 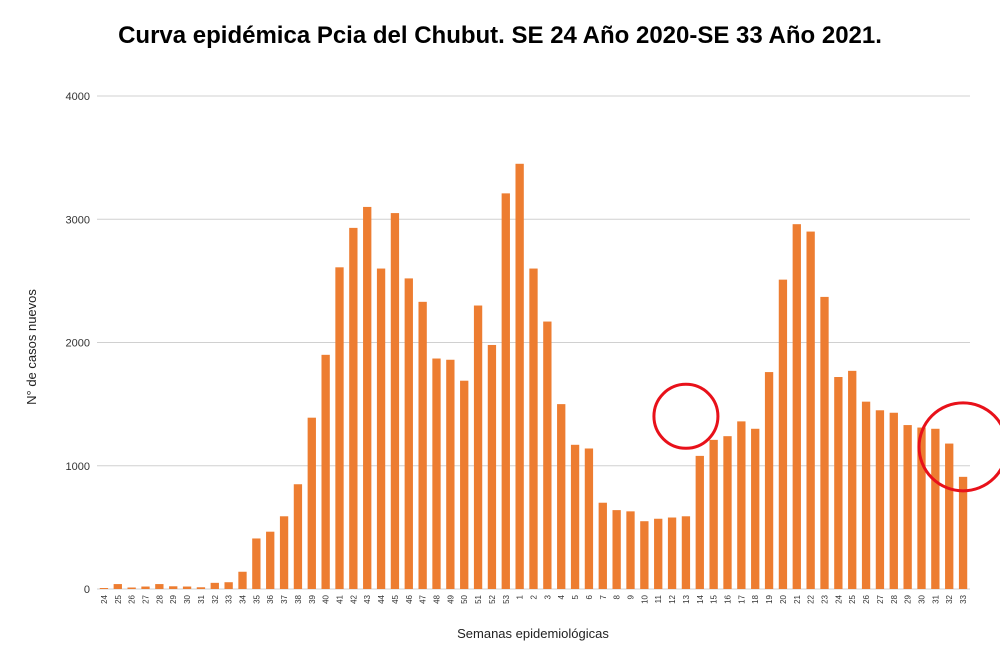 I want to click on x-tick-label: 40, so click(x=326, y=598).